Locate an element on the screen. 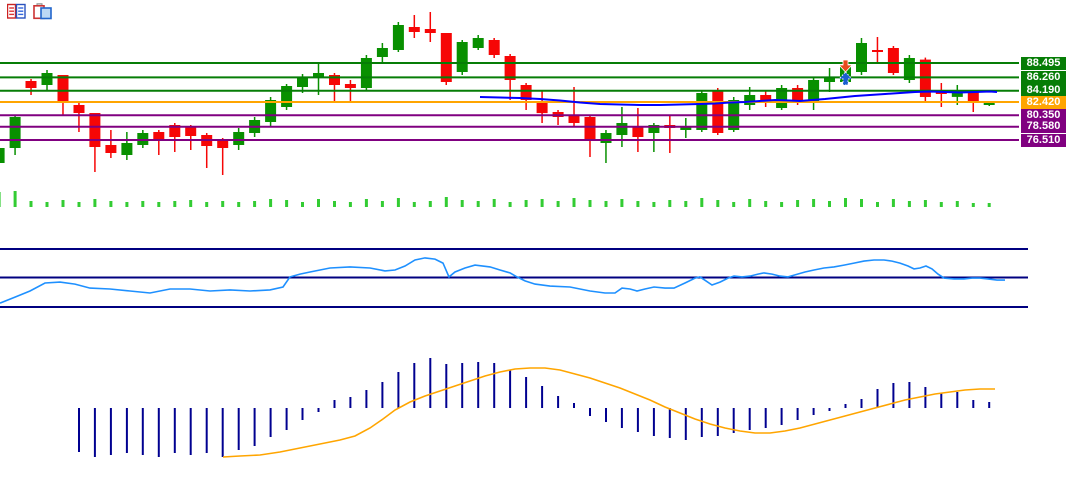  macd-signal-line is located at coordinates (608, 412).